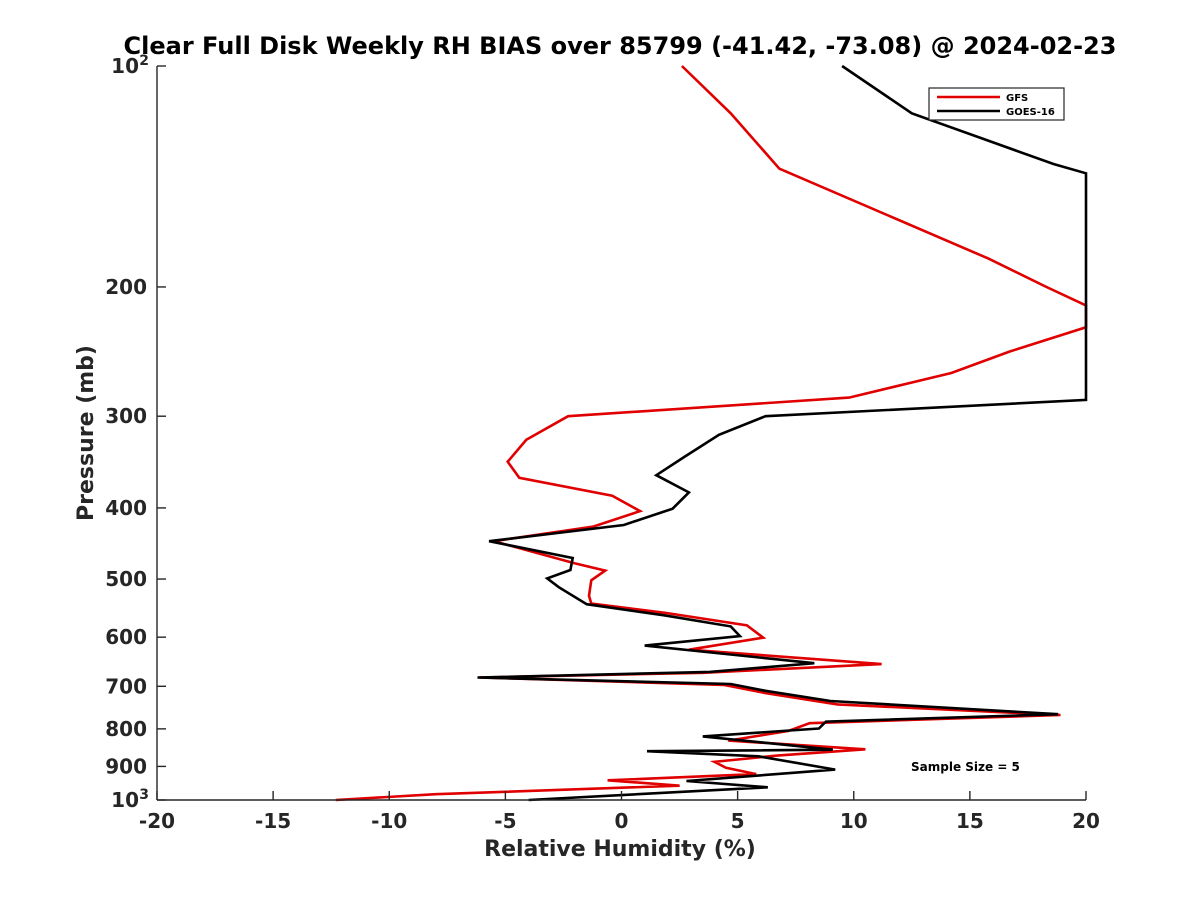  I want to click on x-tick-label: 15, so click(970, 821).